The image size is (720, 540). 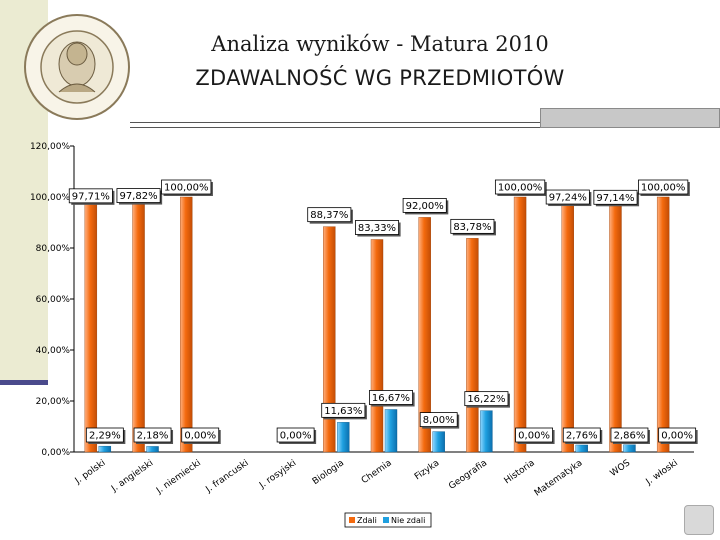 I want to click on legend-swatch-nie-zdali, so click(x=386, y=520).